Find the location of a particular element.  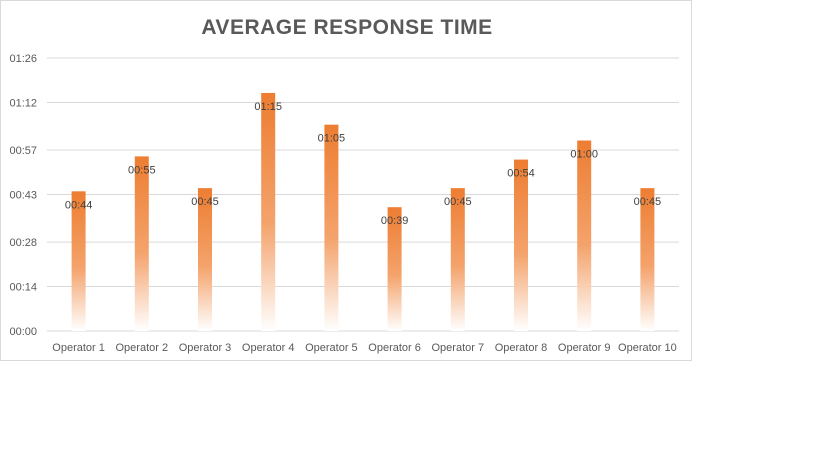

chart-title: AVERAGE RESPONSE TIME is located at coordinates (346, 27).